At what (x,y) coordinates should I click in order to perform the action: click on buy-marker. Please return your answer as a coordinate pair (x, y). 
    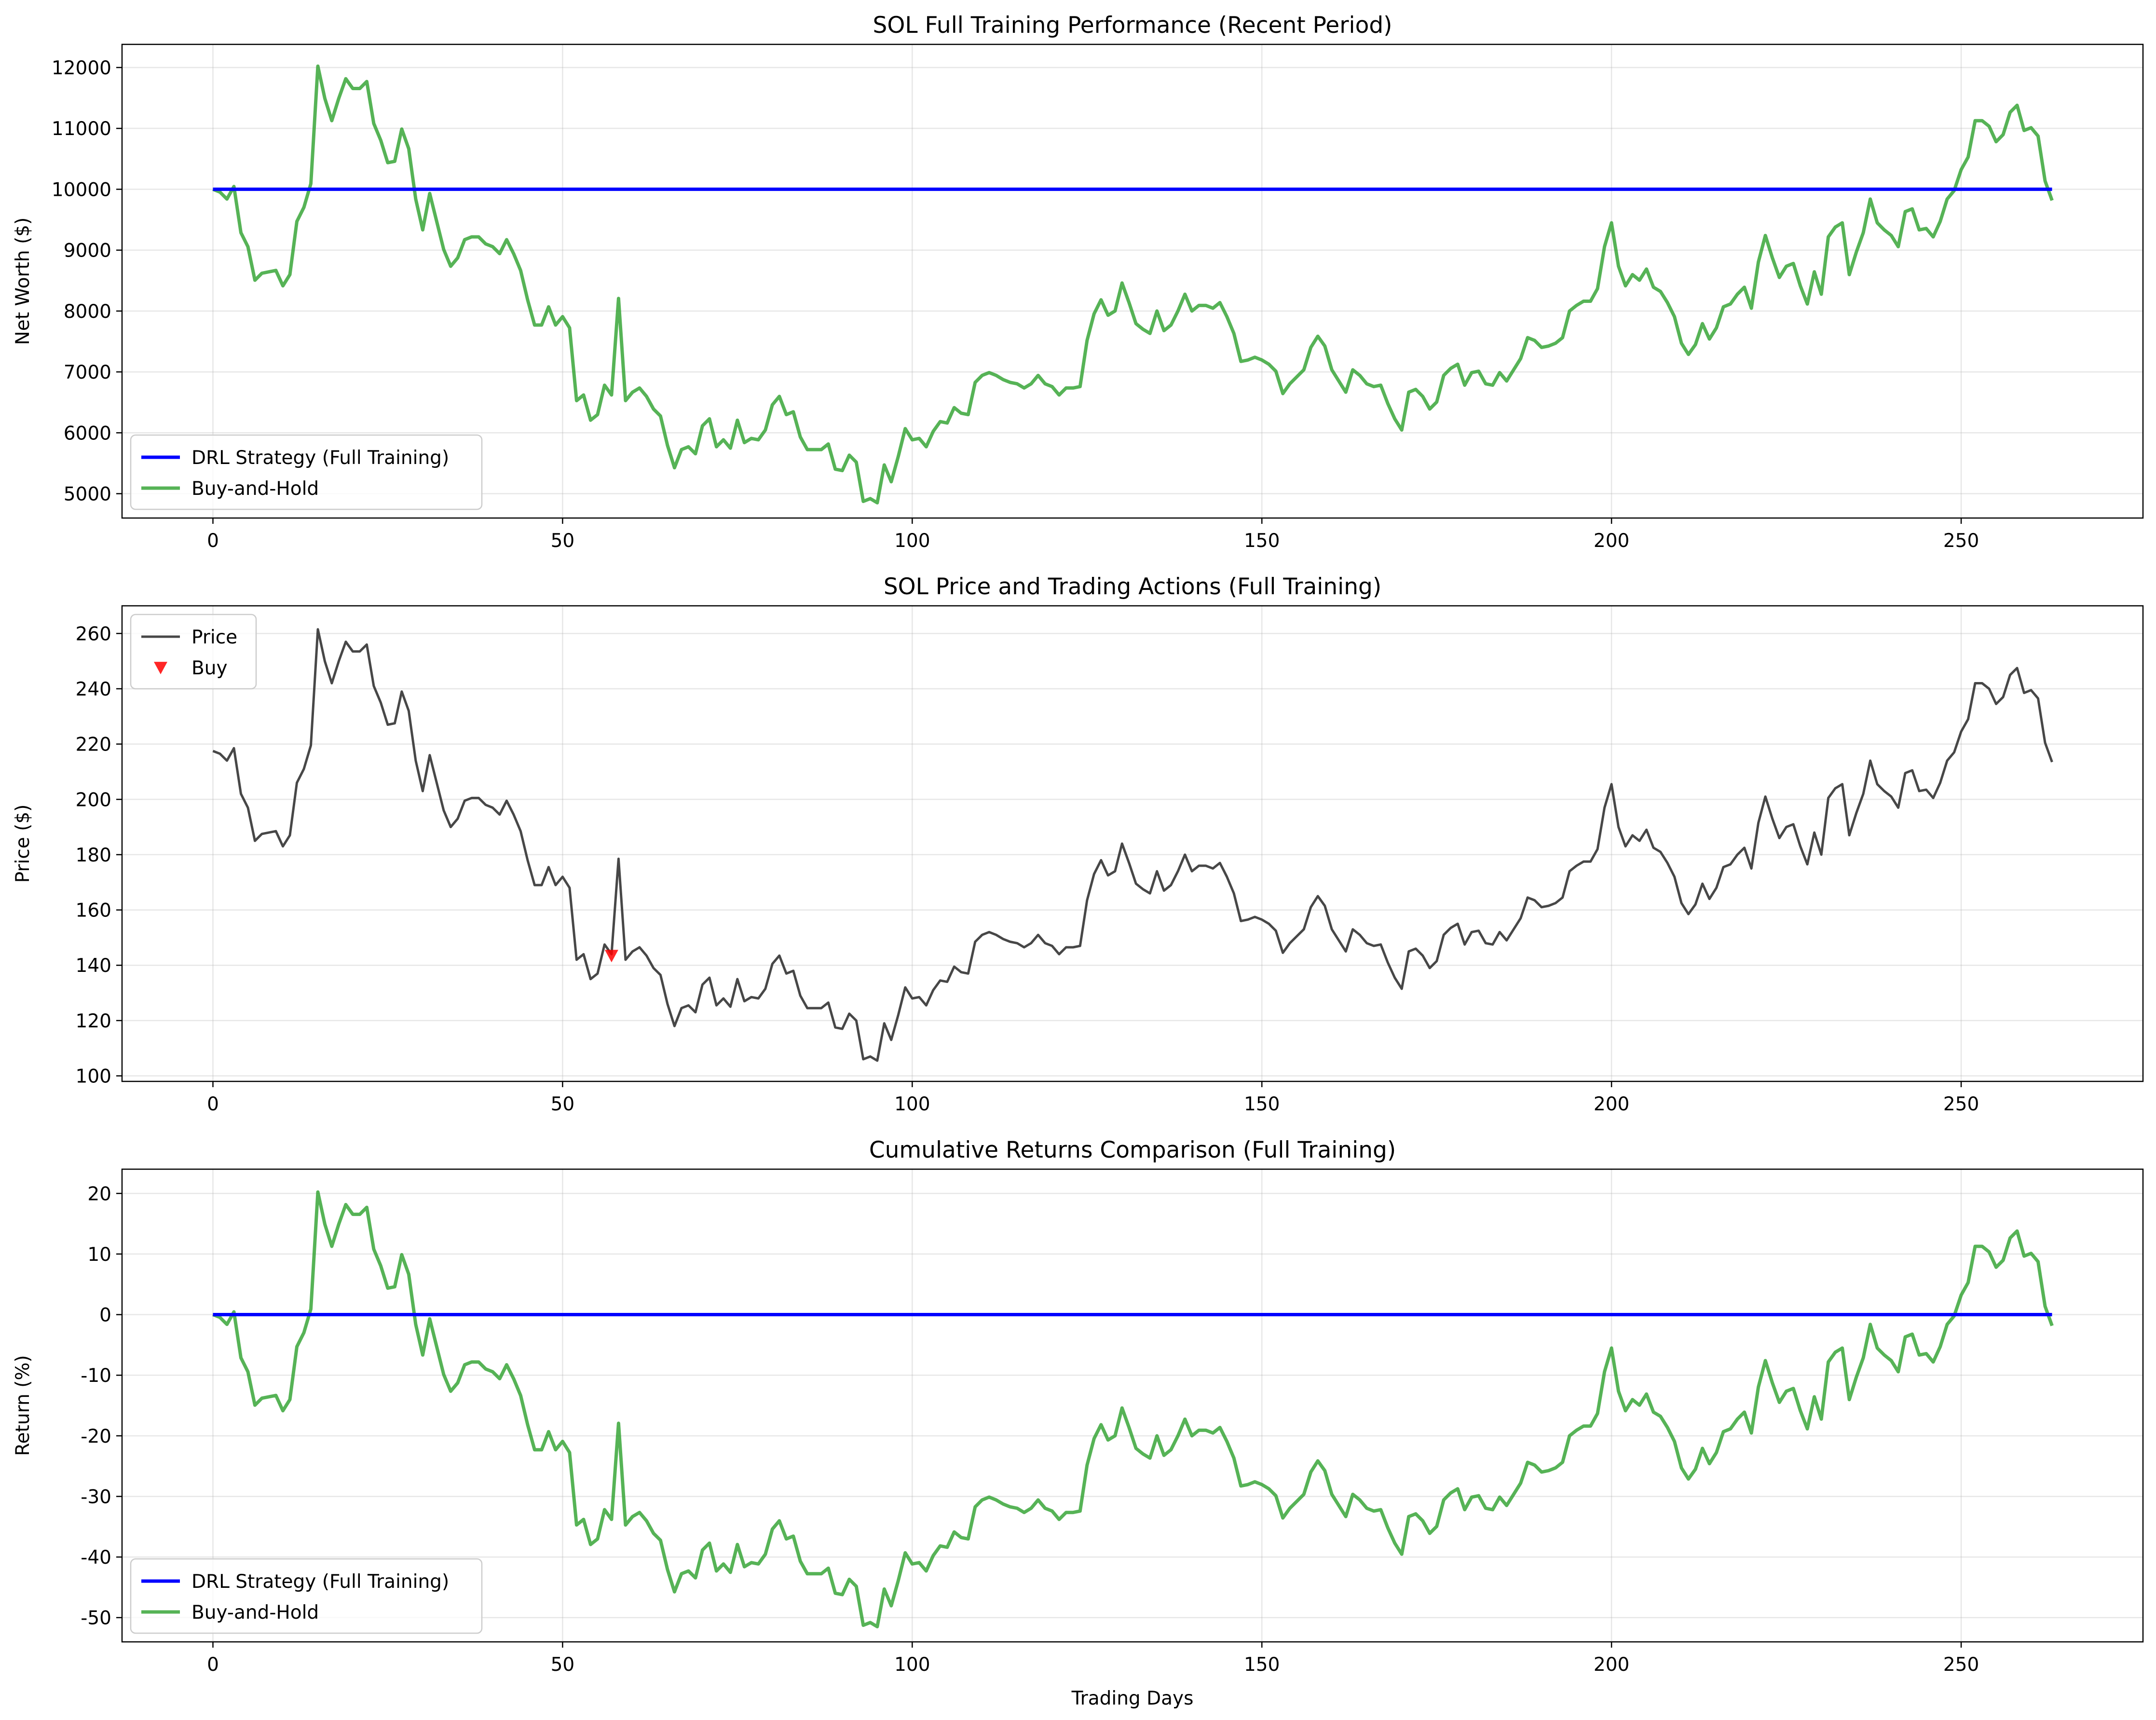
    Looking at the image, I should click on (611, 956).